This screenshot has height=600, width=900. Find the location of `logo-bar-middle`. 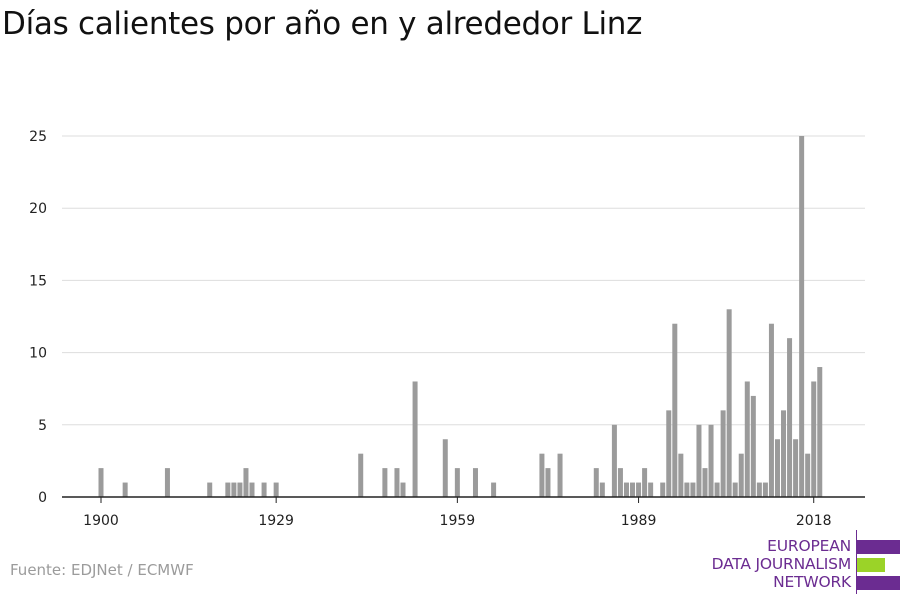

logo-bar-middle is located at coordinates (871, 565).